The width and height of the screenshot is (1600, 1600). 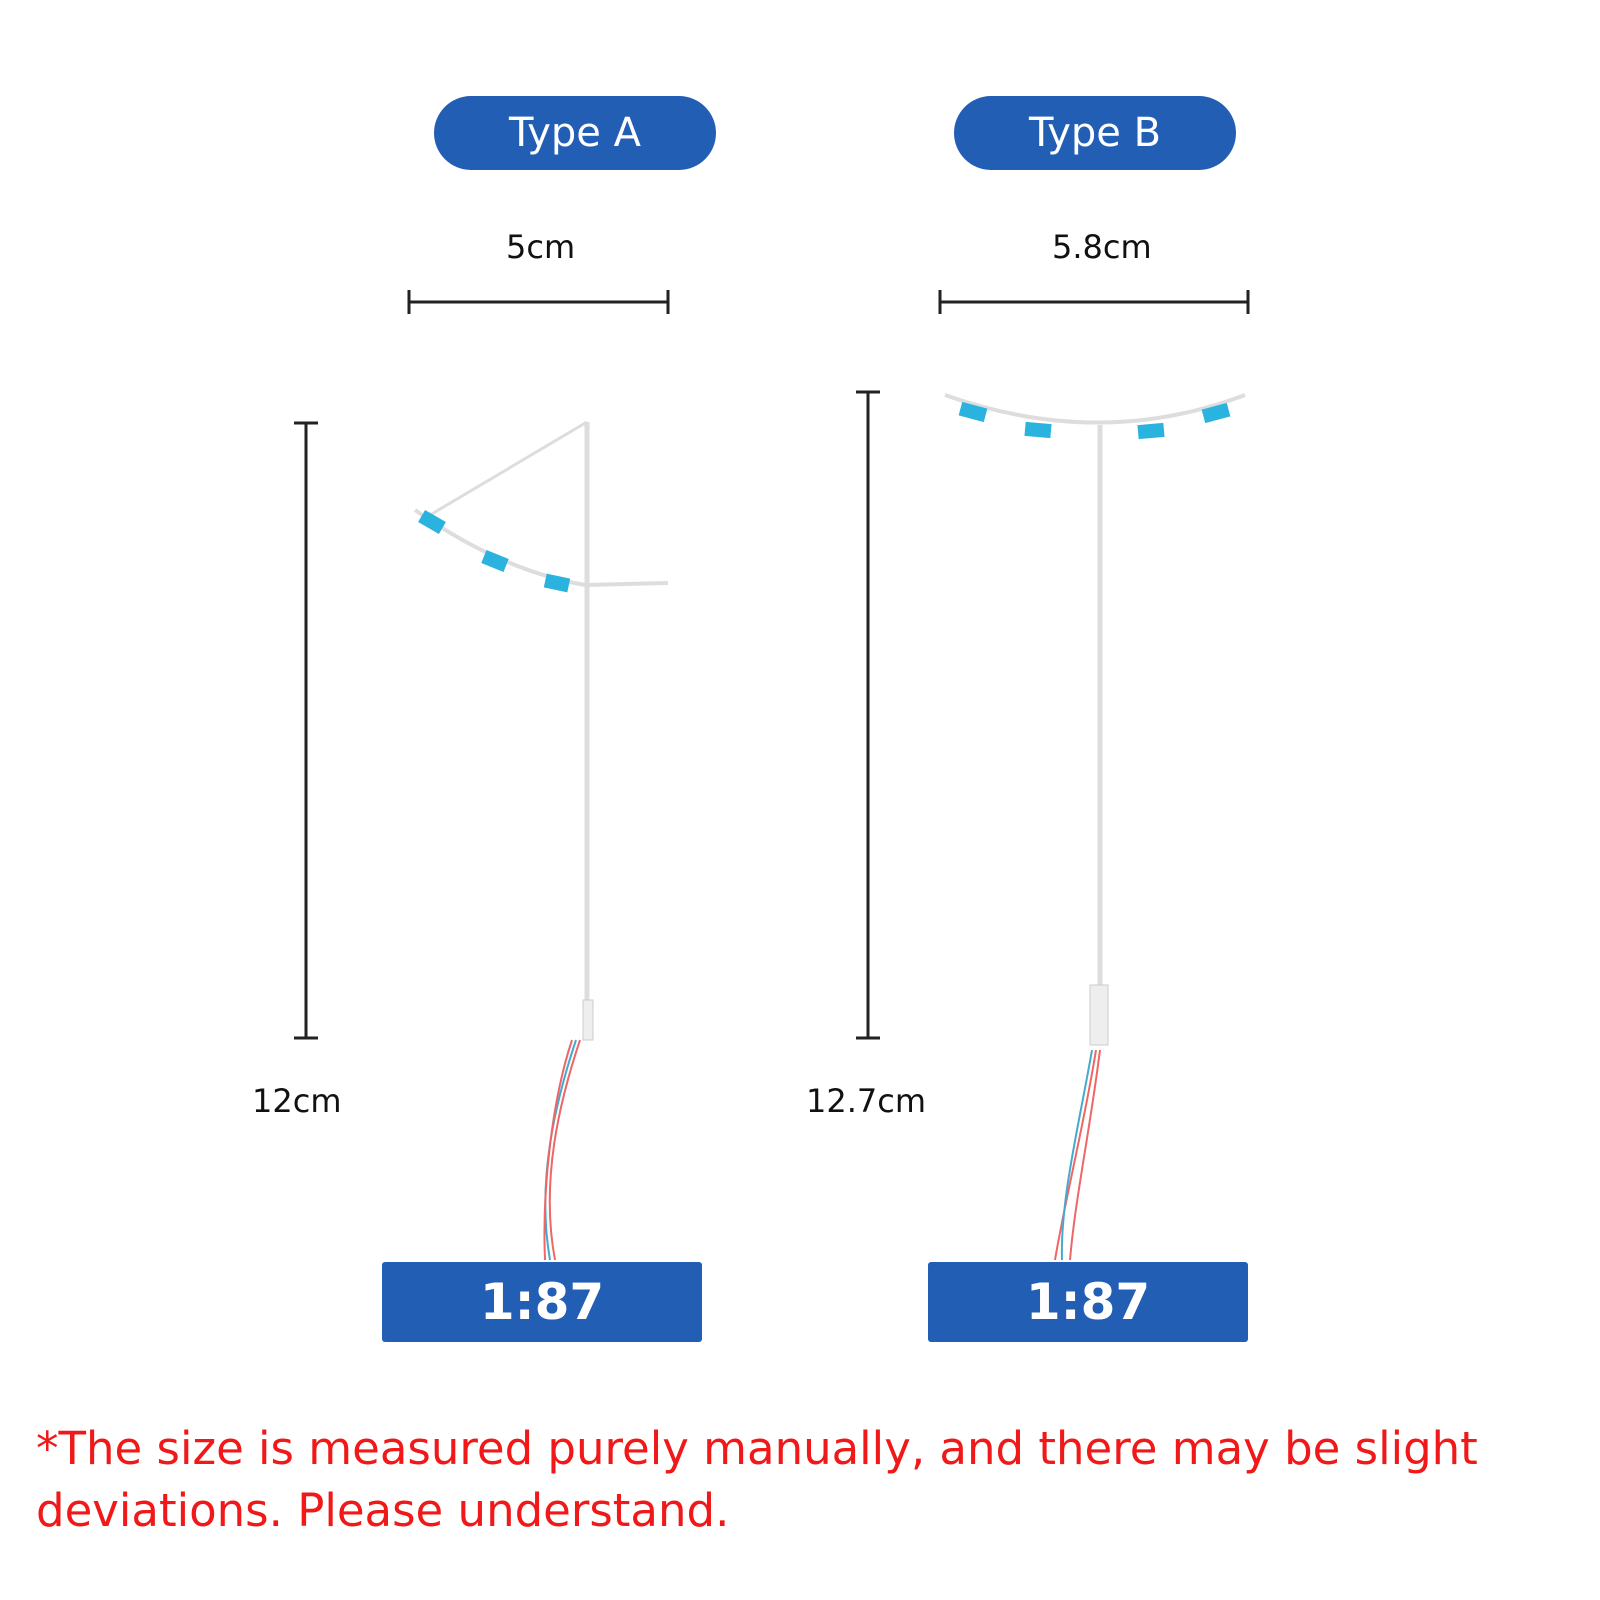 I want to click on type-b-width-label: 5.8cm, so click(x=1102, y=247).